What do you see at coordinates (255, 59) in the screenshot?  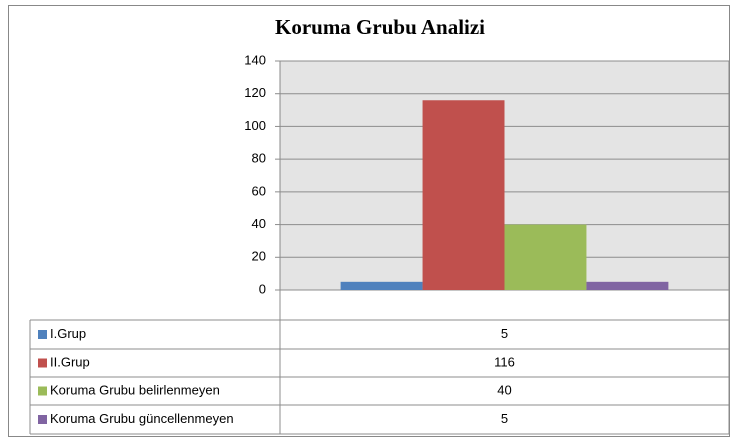 I see `y-tick-label: 140` at bounding box center [255, 59].